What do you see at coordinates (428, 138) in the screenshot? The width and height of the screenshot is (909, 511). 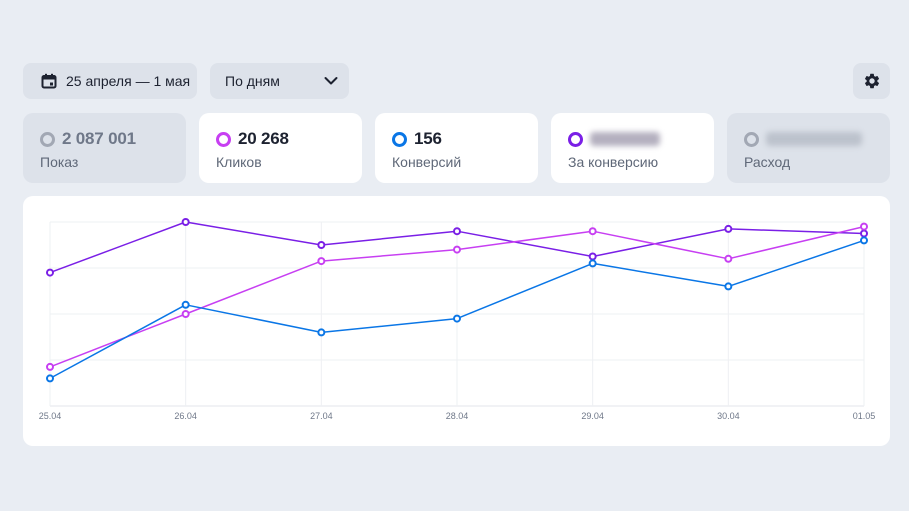 I see `metric-value: 156` at bounding box center [428, 138].